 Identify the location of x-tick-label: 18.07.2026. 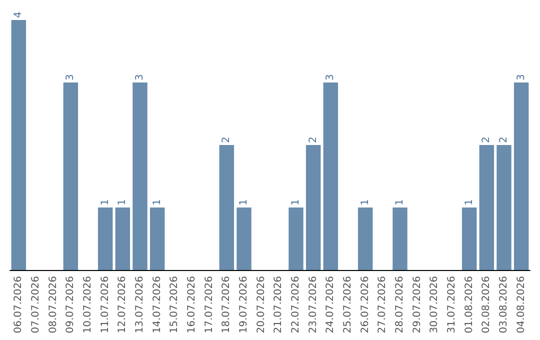
(226, 305).